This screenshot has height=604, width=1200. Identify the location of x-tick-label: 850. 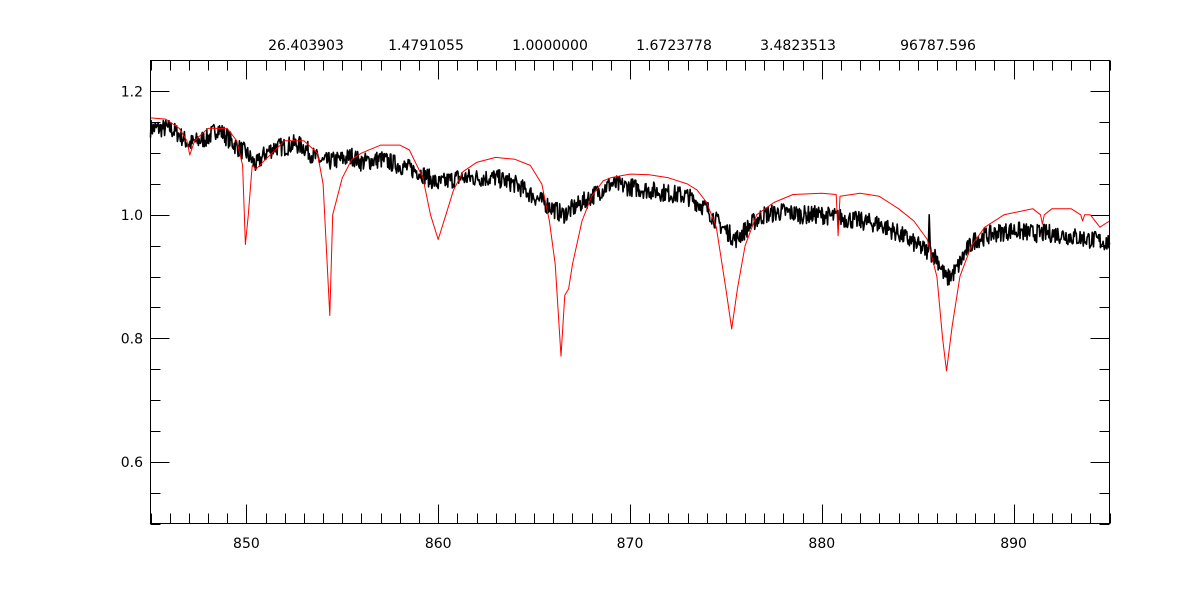
(246, 544).